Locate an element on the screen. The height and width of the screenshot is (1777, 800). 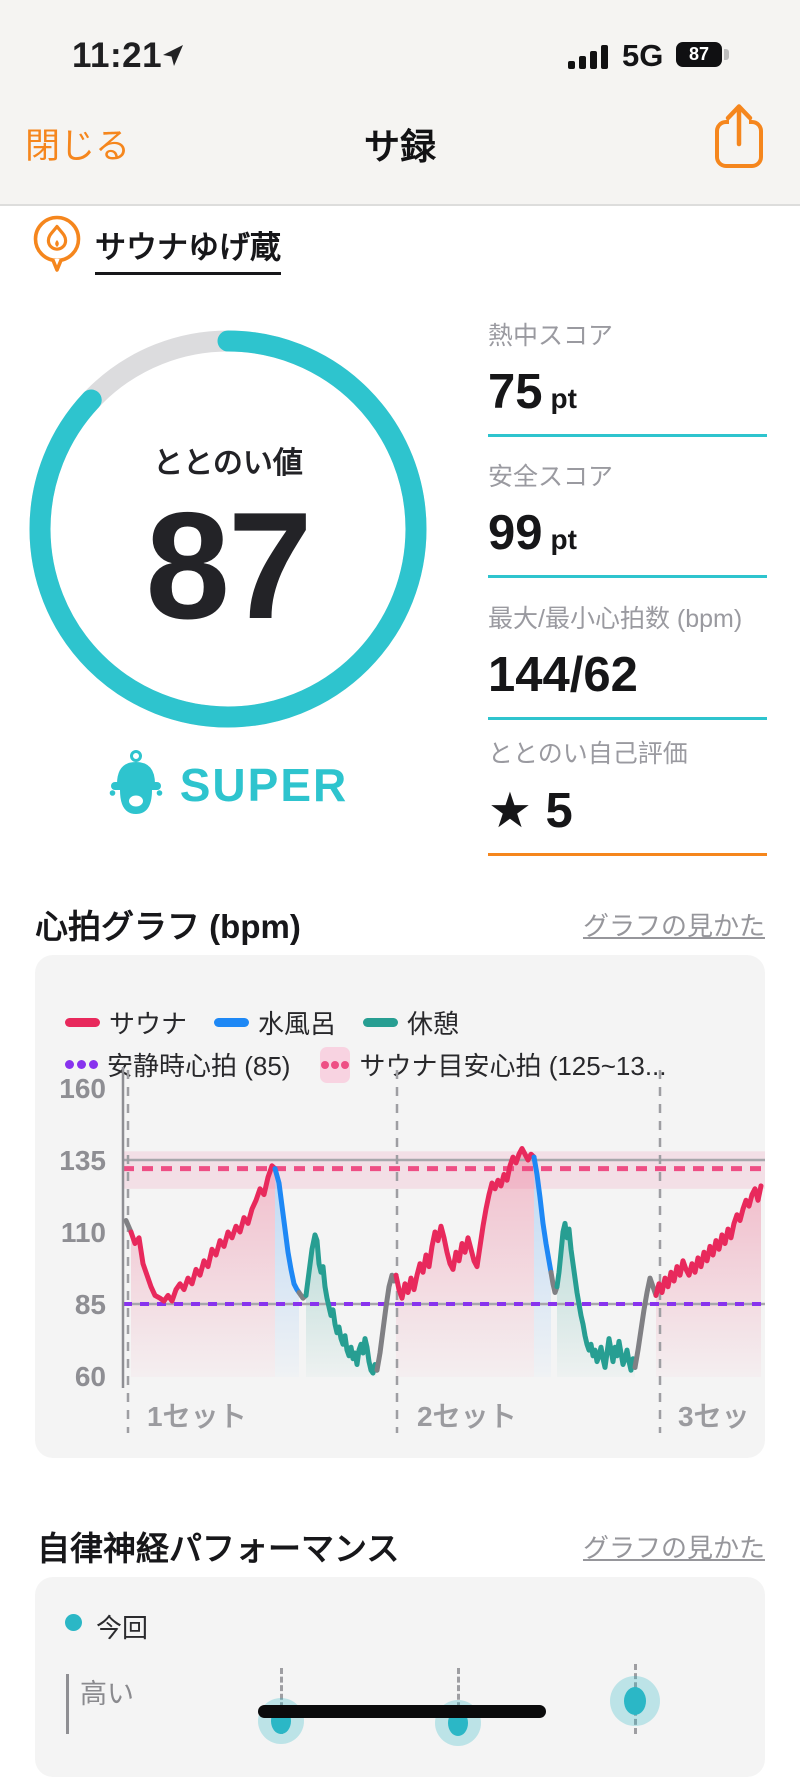
resting-hr-dots-swatch is located at coordinates (81, 1064).